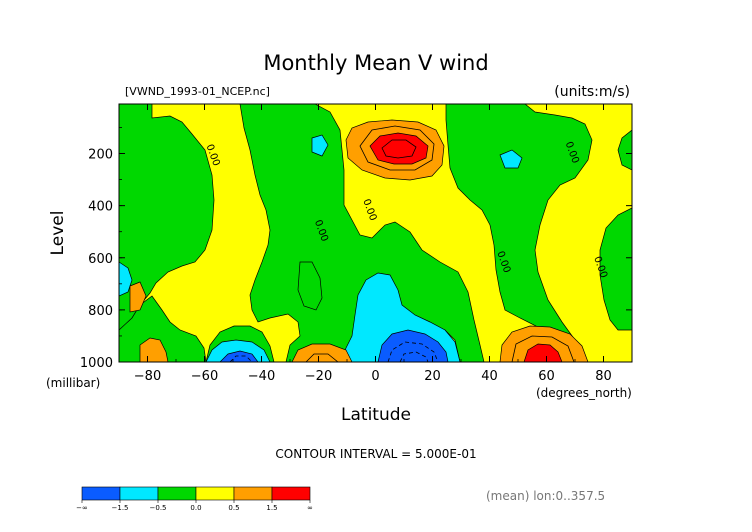 The height and width of the screenshot is (532, 752). Describe the element at coordinates (376, 415) in the screenshot. I see `x-axis-label: Latitude` at that location.